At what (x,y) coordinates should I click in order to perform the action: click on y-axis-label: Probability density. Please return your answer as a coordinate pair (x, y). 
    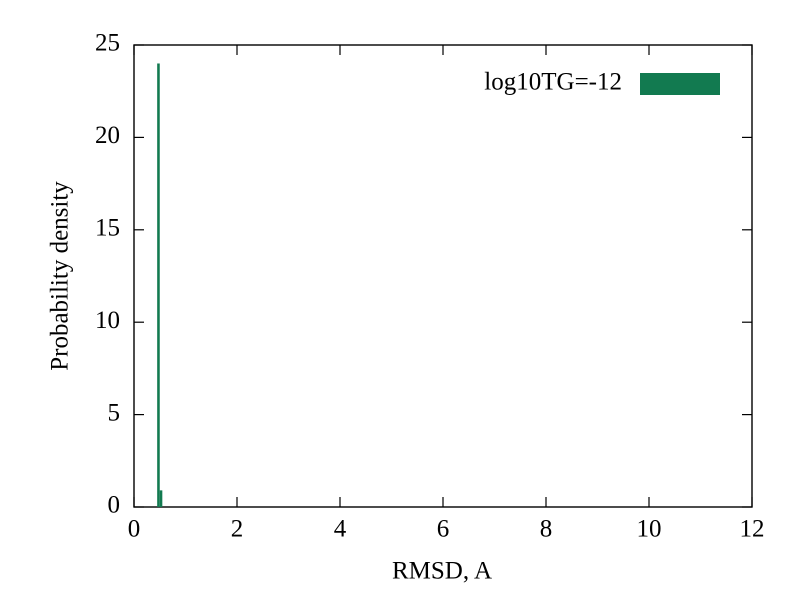
    Looking at the image, I should click on (60, 276).